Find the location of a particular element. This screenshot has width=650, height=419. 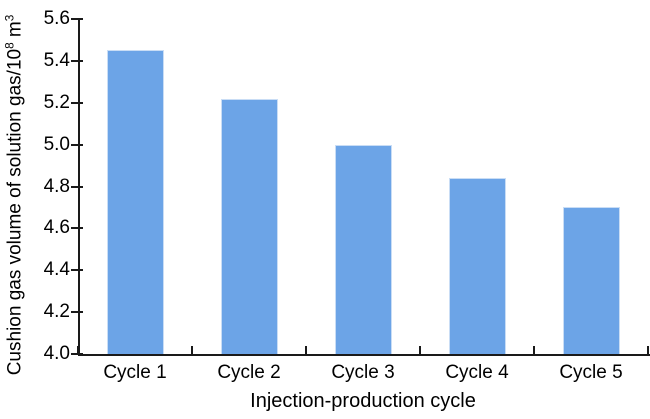

x-axis-title: Injection-production cycle is located at coordinates (363, 401).